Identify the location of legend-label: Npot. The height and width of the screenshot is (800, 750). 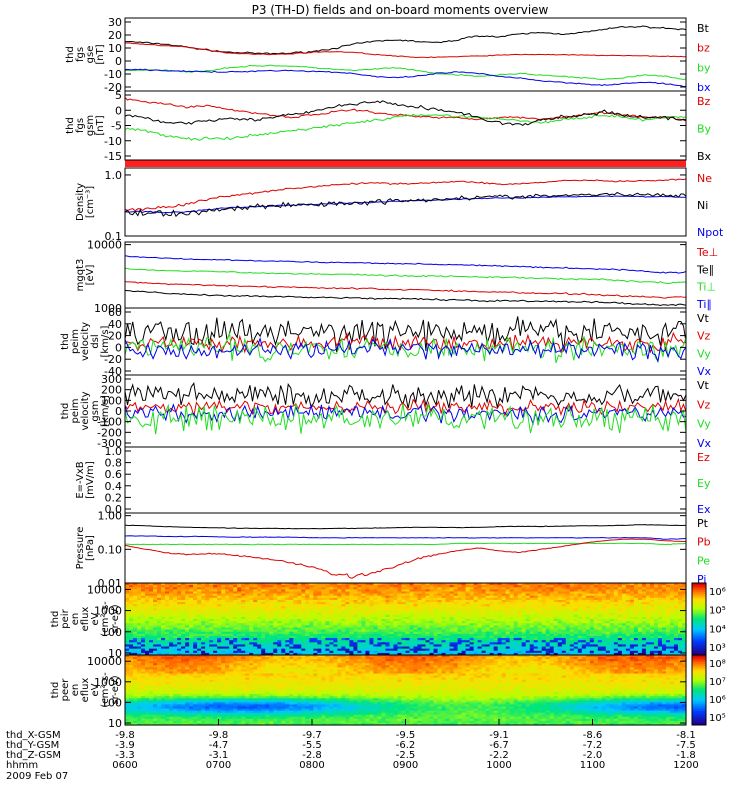
(710, 232).